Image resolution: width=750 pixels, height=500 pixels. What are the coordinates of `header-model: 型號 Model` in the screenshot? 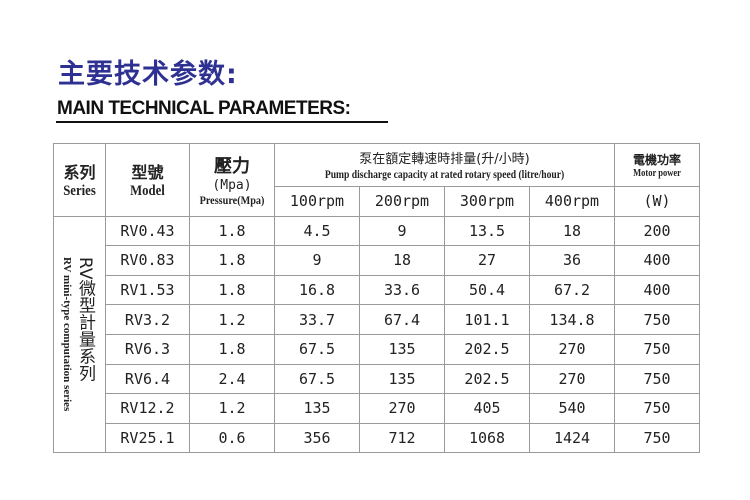 It's located at (147, 180).